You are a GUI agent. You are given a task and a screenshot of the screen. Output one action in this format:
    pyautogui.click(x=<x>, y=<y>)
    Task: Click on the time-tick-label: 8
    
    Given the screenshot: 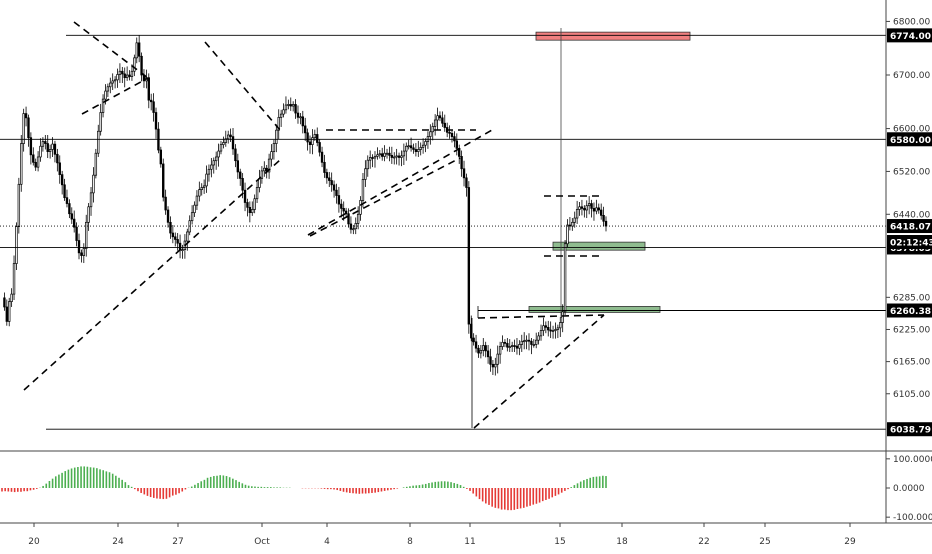 What is the action you would take?
    pyautogui.click(x=410, y=542)
    